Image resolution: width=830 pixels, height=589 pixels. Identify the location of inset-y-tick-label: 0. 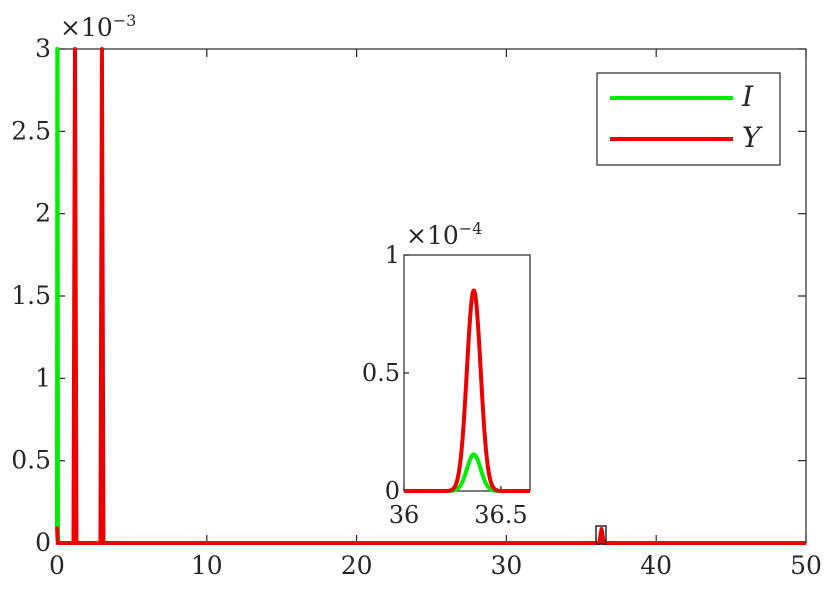
(392, 491).